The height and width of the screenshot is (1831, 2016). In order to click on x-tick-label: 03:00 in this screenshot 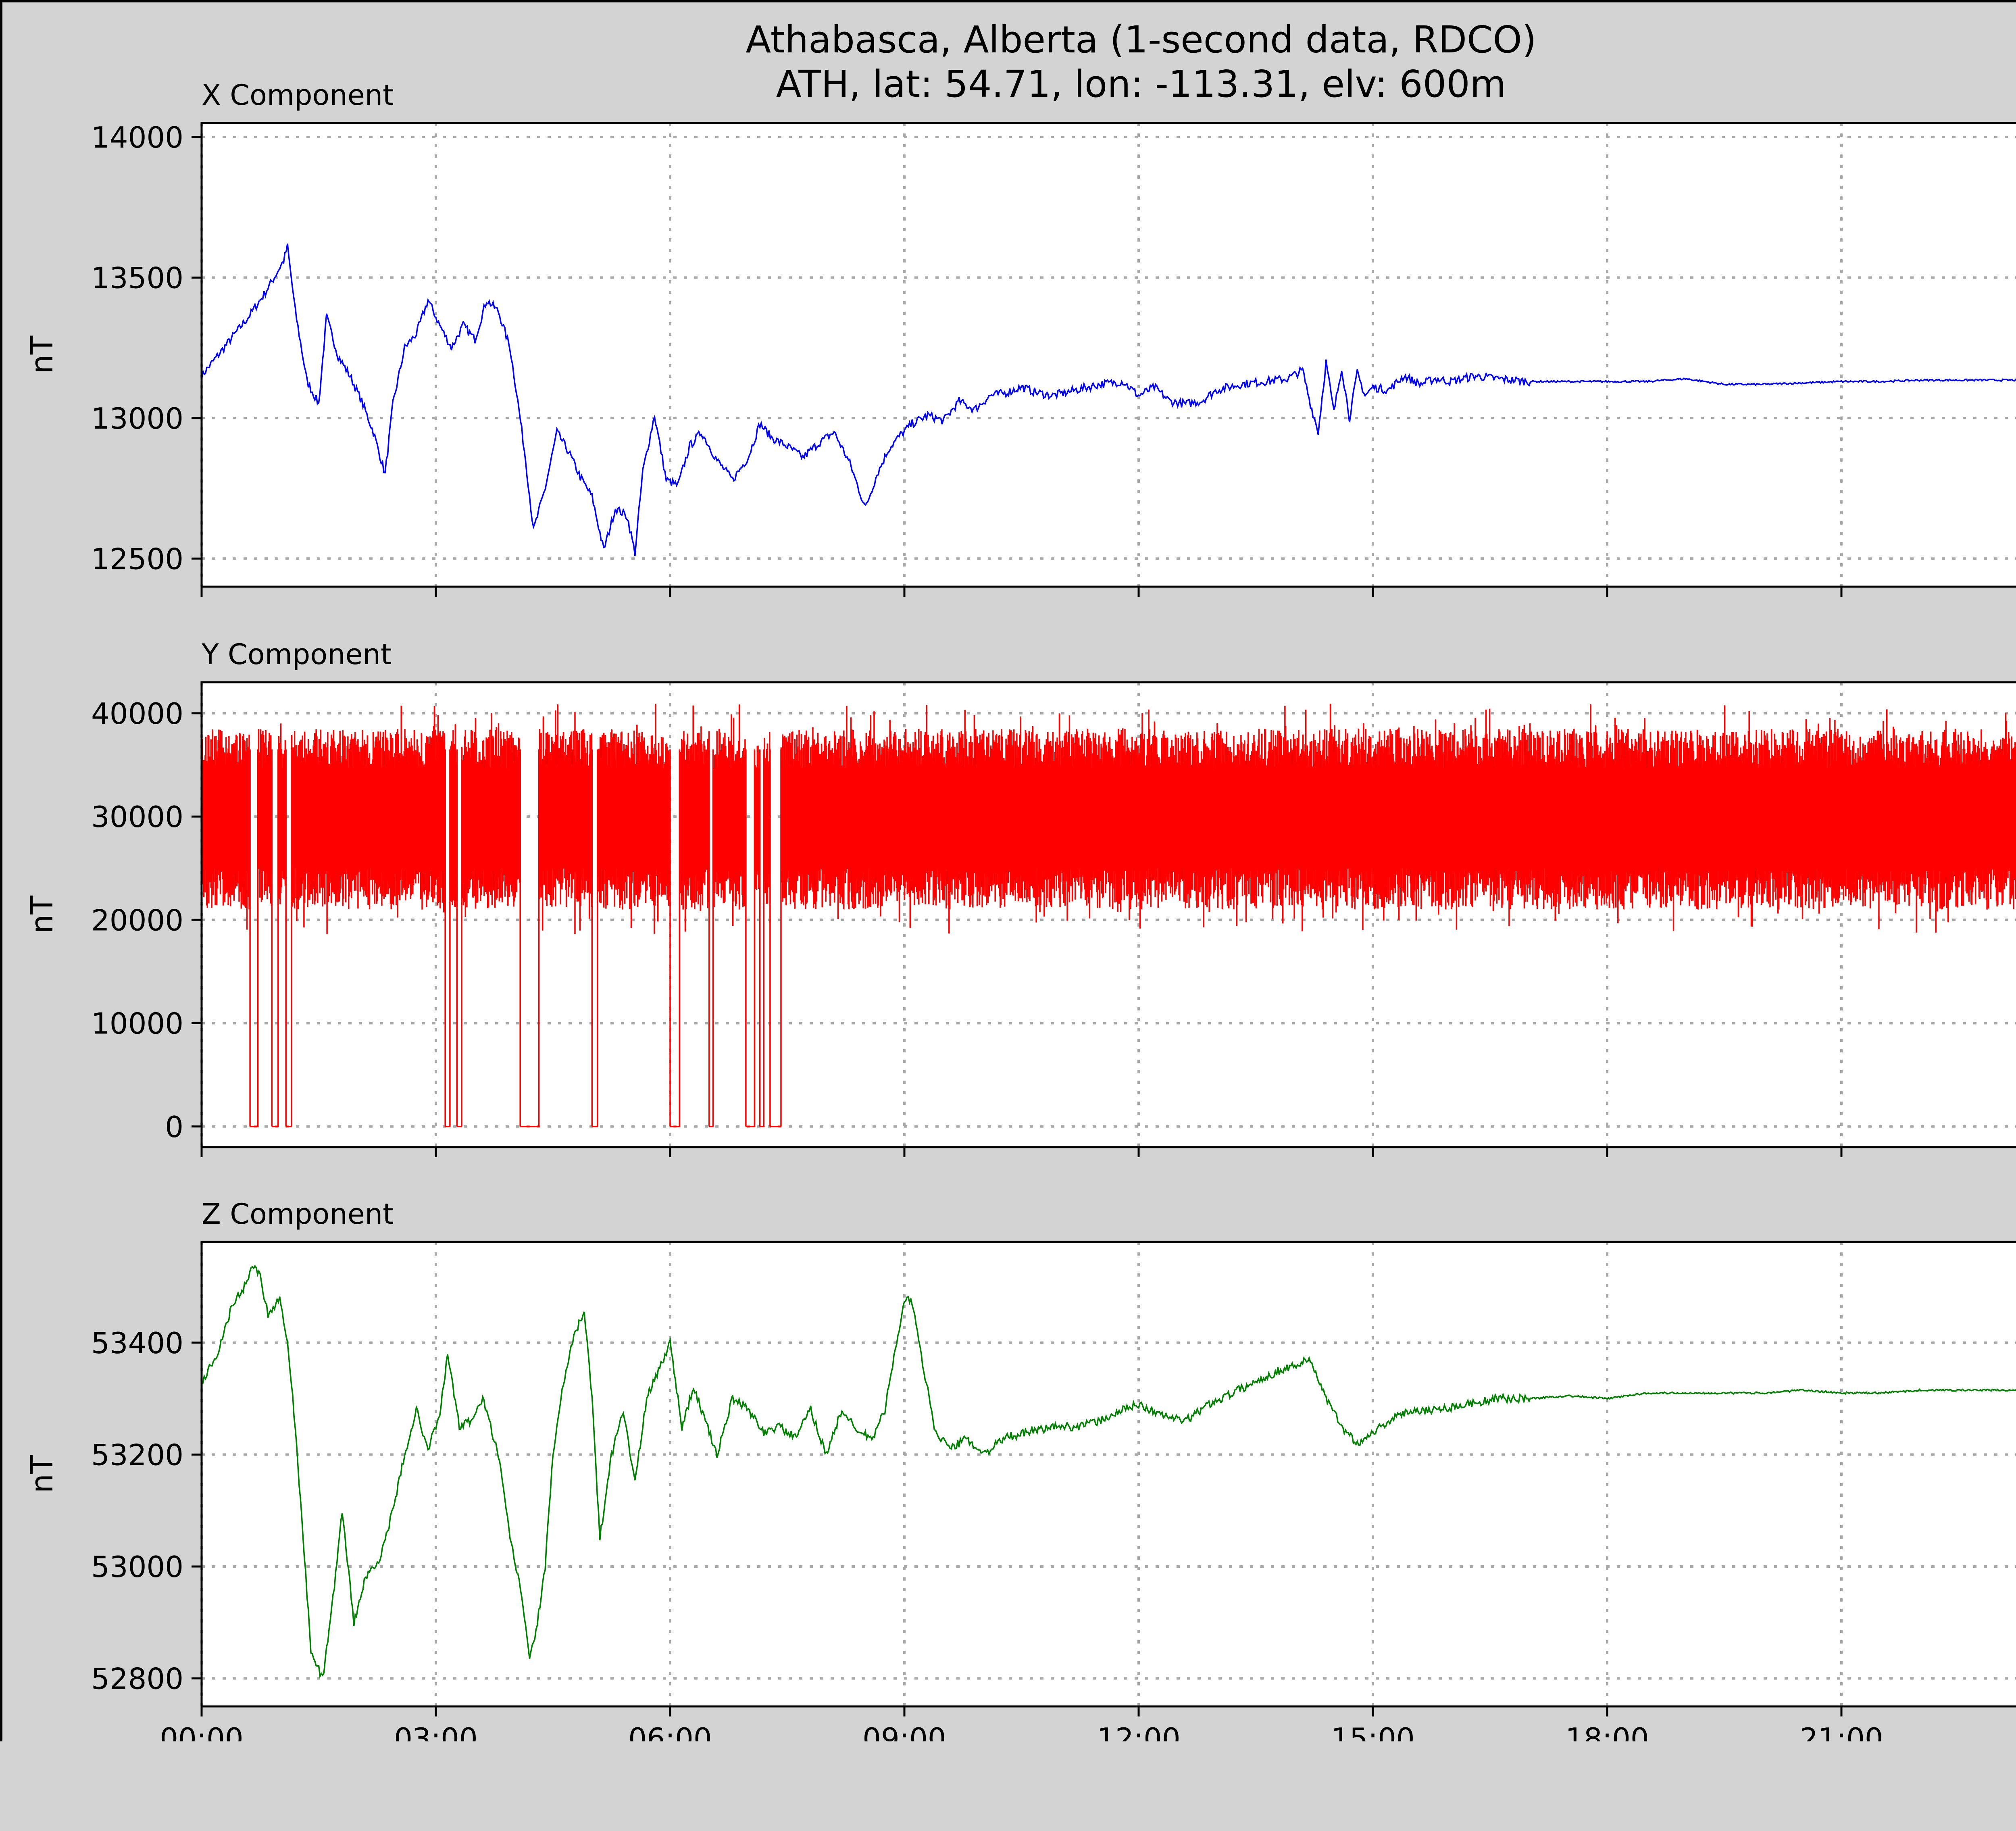, I will do `click(436, 1739)`.